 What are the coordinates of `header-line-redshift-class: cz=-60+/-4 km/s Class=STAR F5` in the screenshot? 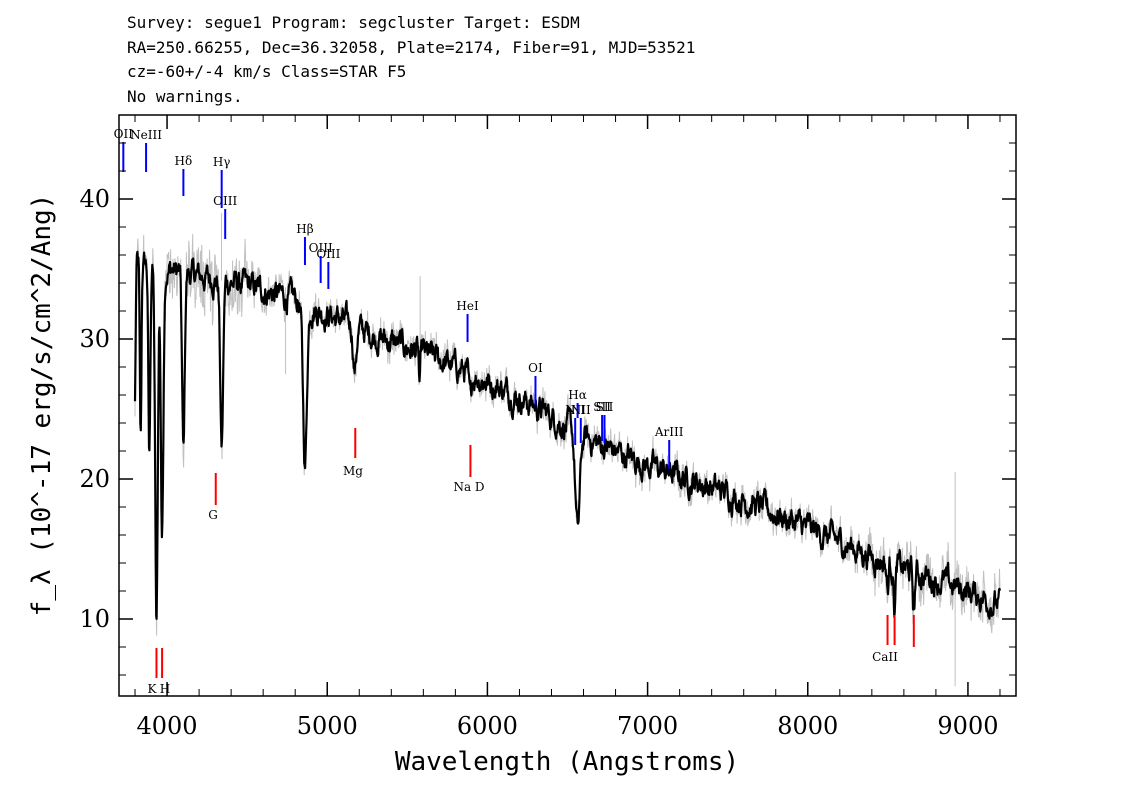 It's located at (266, 71).